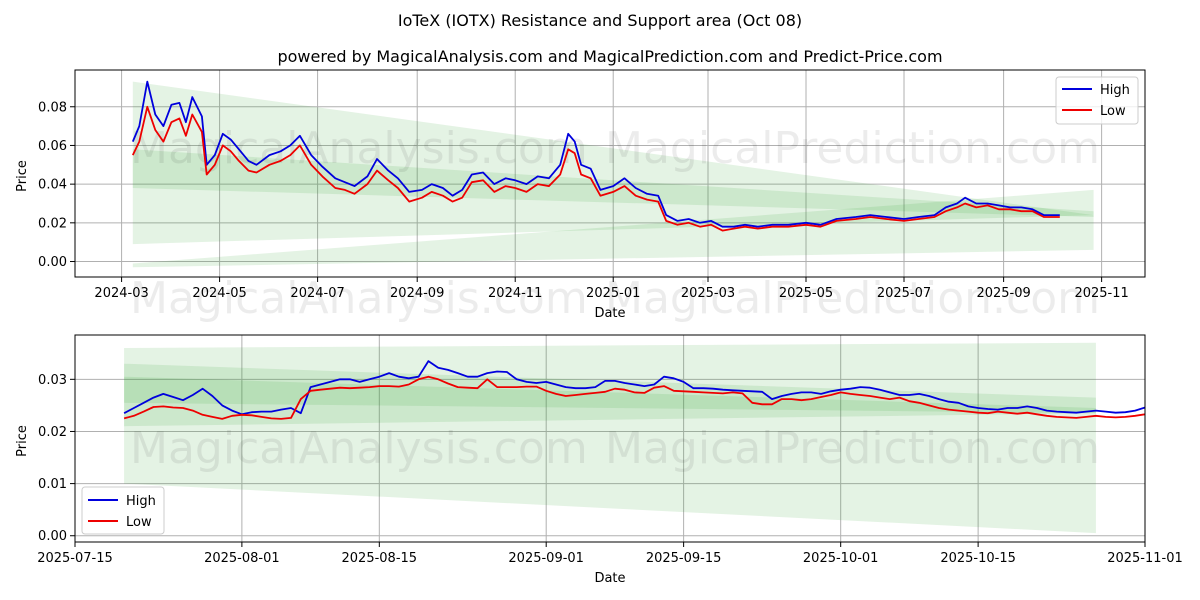 Image resolution: width=1200 pixels, height=600 pixels. Describe the element at coordinates (1113, 111) in the screenshot. I see `top-legend-low-label: Low` at that location.